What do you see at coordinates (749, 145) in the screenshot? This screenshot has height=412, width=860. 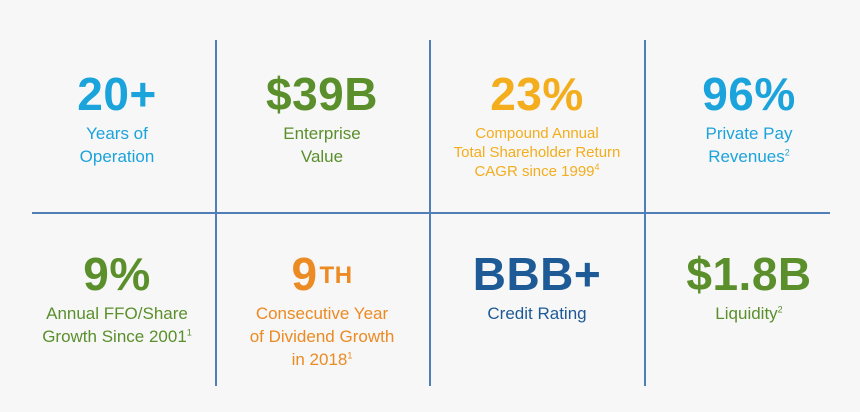 I see `stat-label: Private Pay Revenues2` at bounding box center [749, 145].